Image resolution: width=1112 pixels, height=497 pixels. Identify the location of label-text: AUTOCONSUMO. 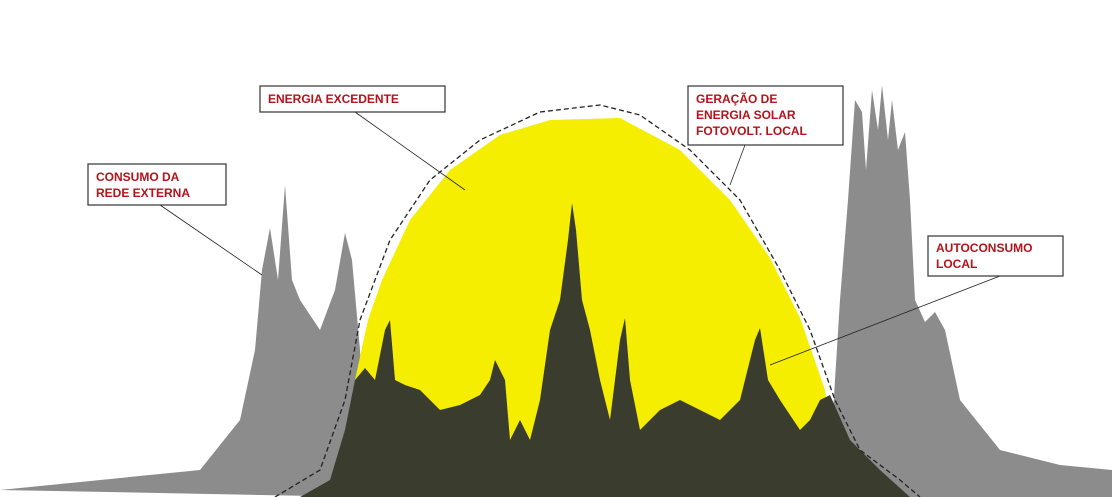
(984, 248).